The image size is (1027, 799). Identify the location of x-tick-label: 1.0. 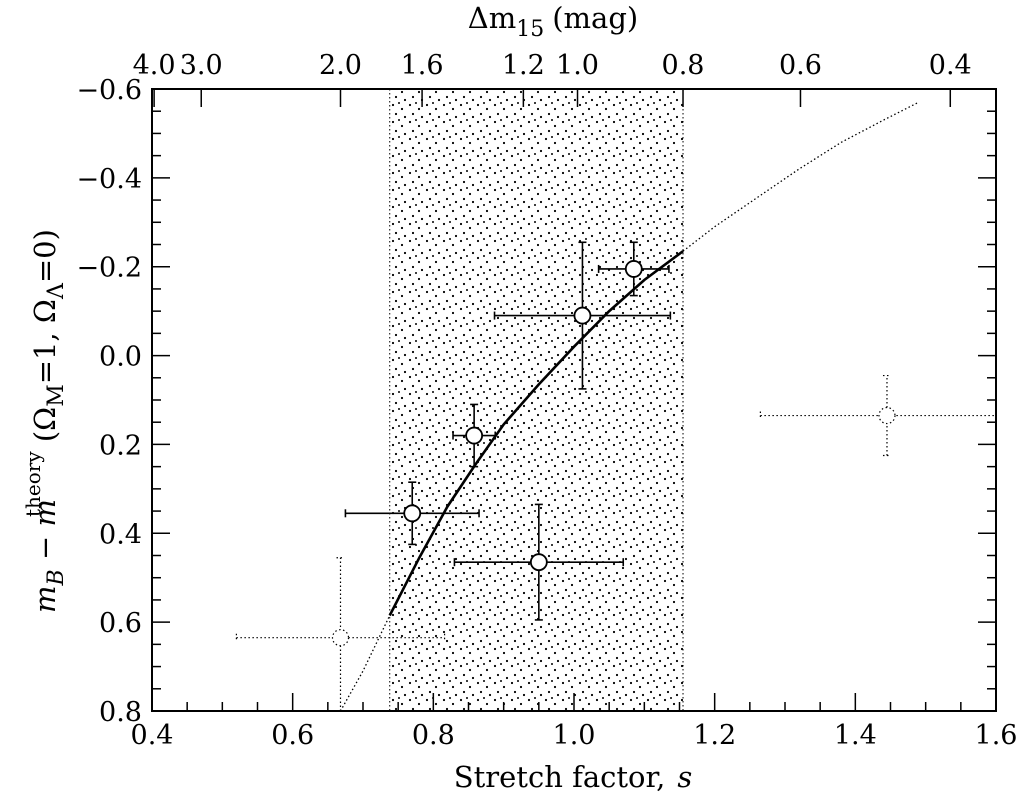
(574, 735).